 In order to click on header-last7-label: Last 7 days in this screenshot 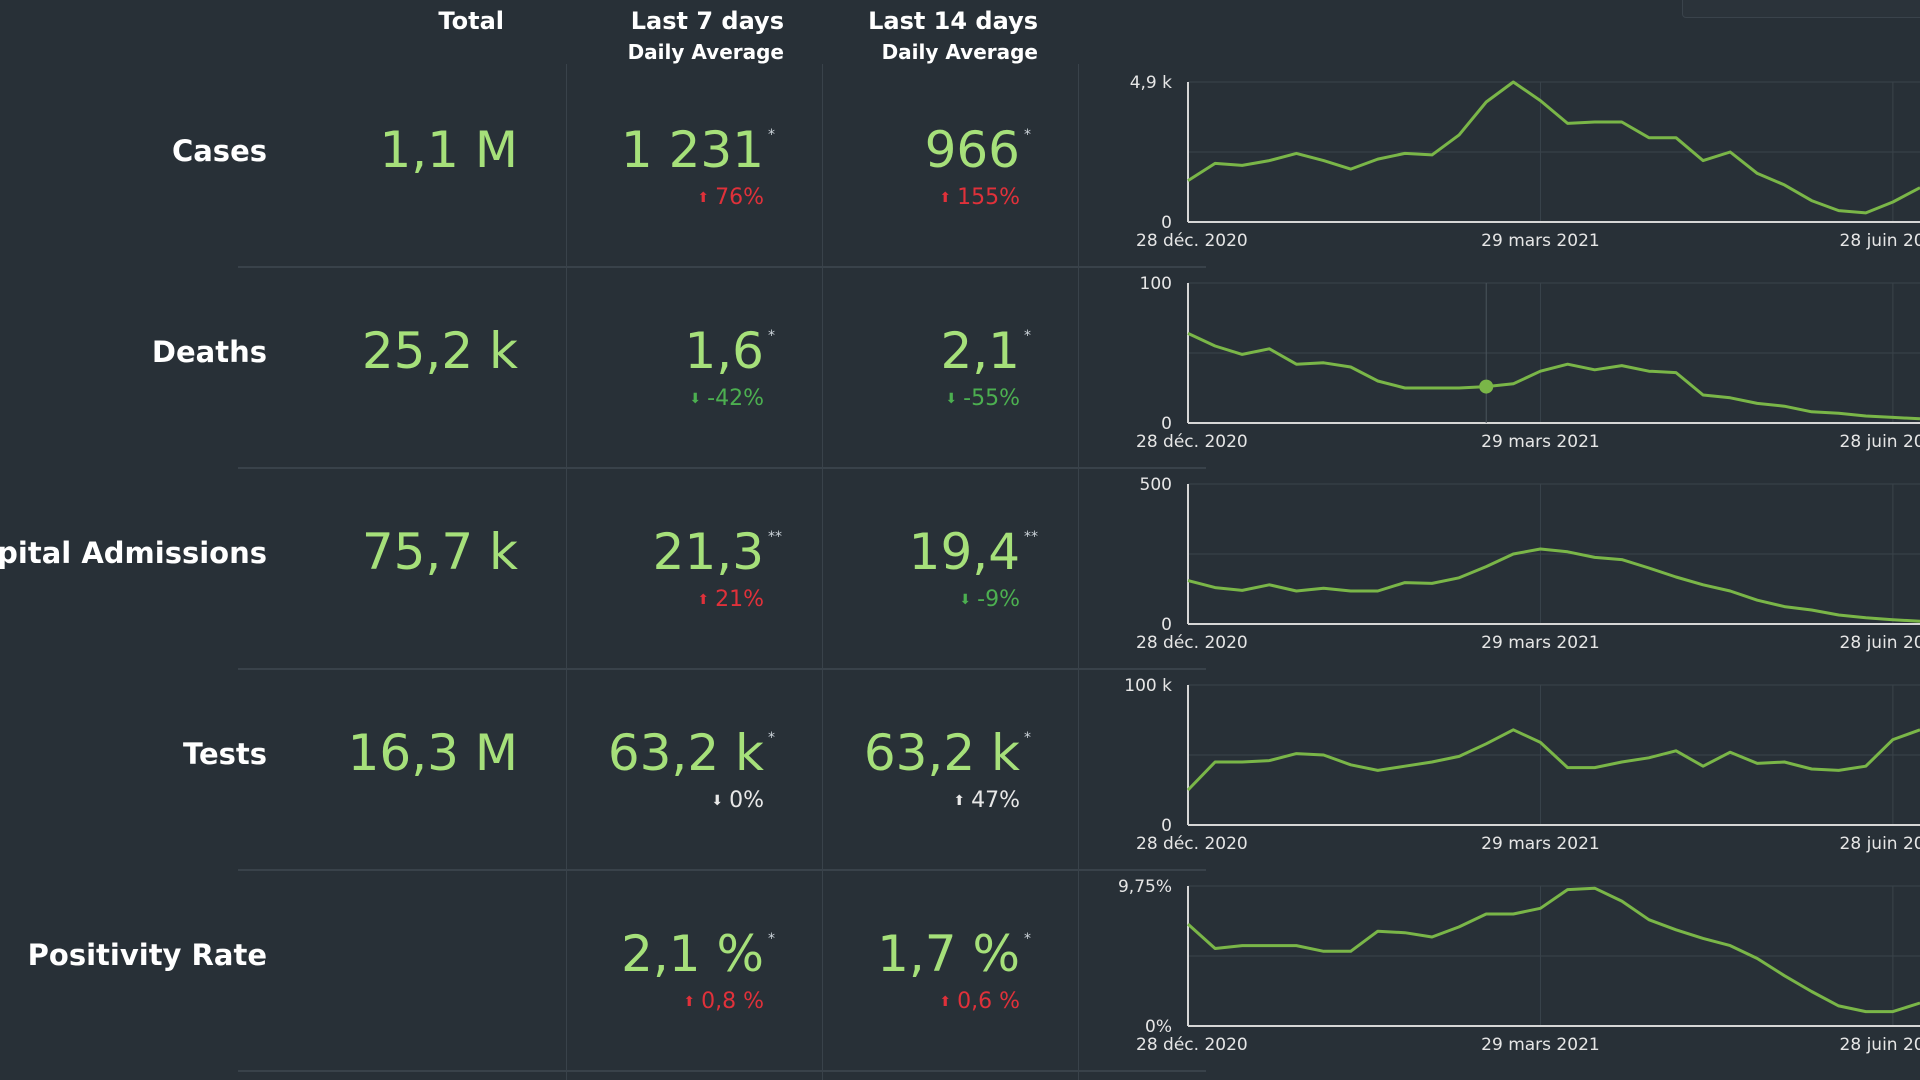, I will do `click(707, 21)`.